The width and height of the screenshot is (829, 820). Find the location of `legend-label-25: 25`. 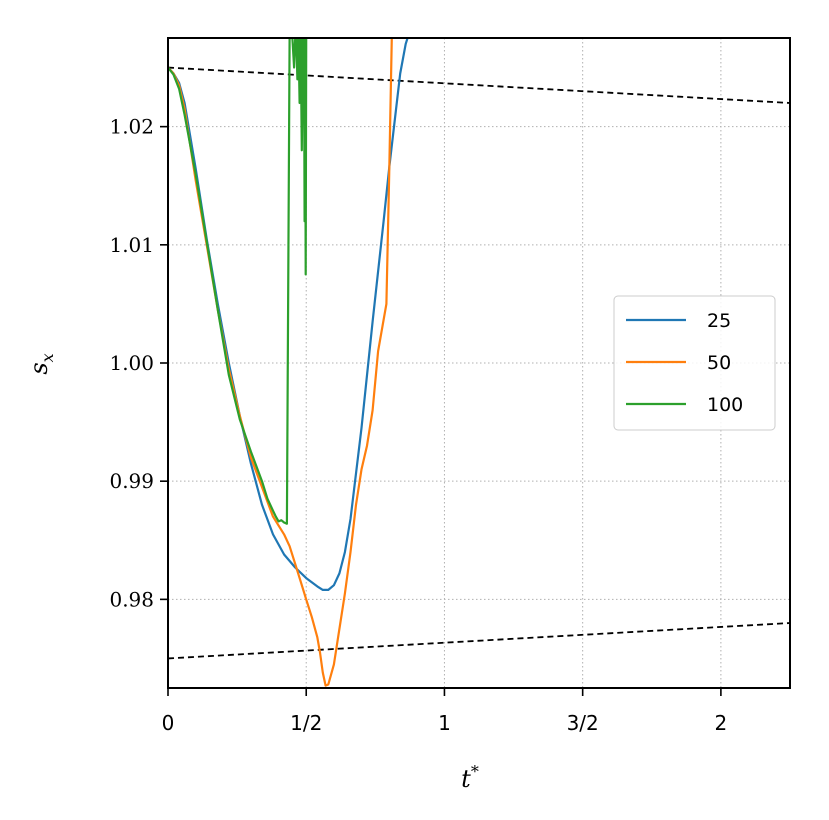

legend-label-25: 25 is located at coordinates (719, 321).